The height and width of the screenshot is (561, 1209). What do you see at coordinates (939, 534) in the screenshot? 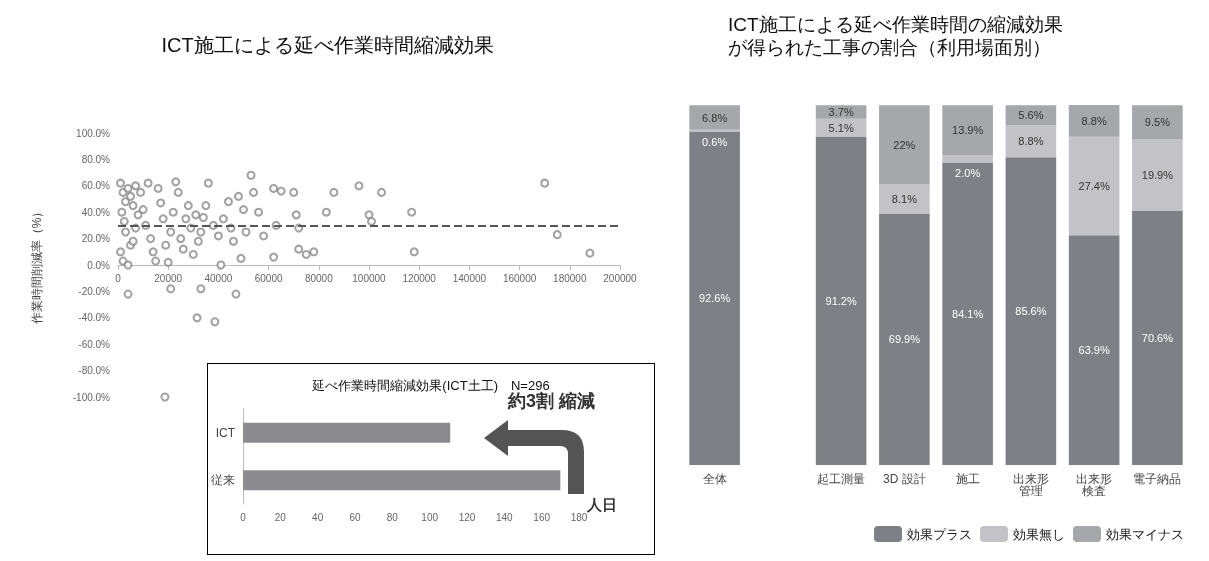
I see `legend-label: 効果プラス` at bounding box center [939, 534].